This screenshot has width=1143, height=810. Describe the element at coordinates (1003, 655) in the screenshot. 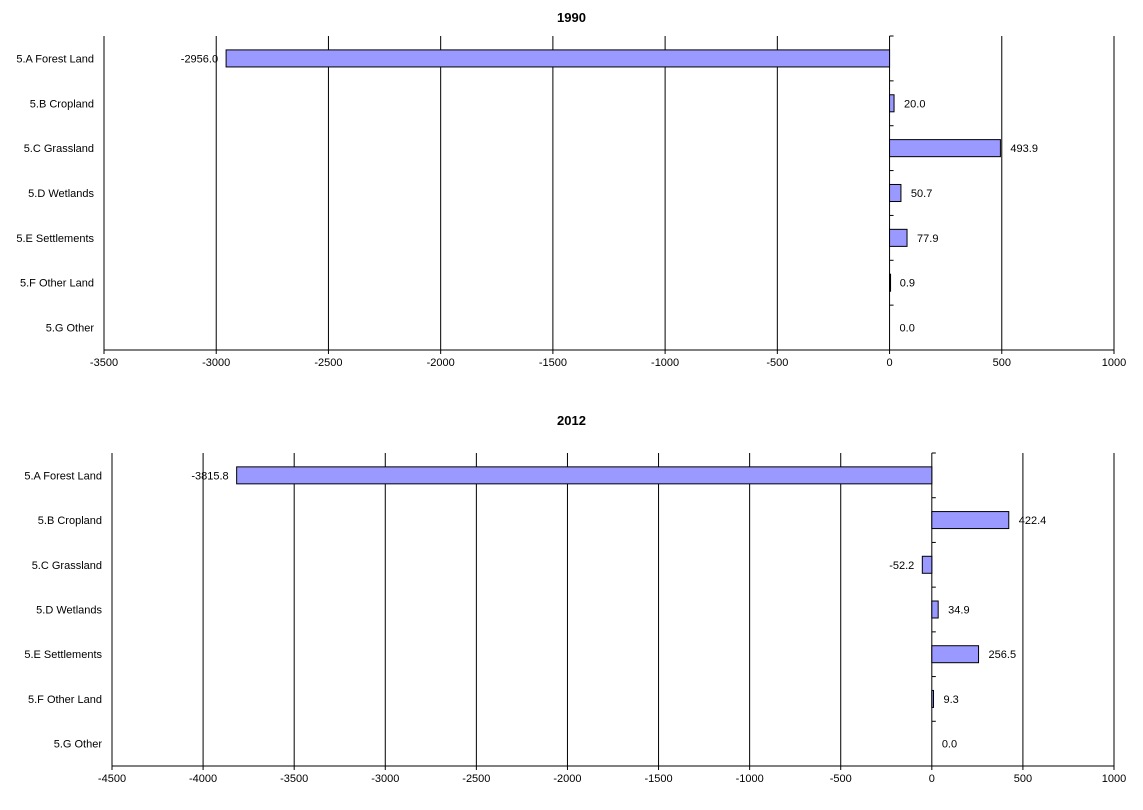

I see `data-label: 256.5` at that location.